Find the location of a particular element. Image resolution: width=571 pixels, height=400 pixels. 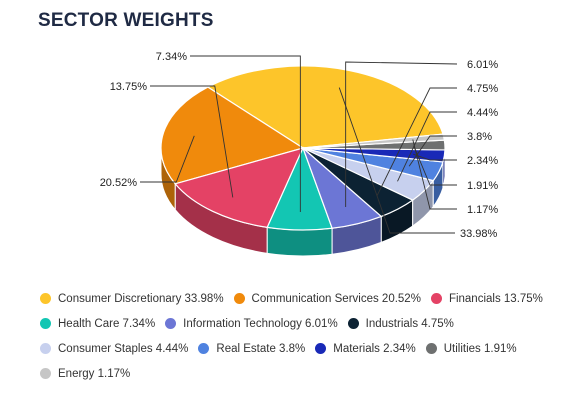

data-label: 1.91% is located at coordinates (482, 186).